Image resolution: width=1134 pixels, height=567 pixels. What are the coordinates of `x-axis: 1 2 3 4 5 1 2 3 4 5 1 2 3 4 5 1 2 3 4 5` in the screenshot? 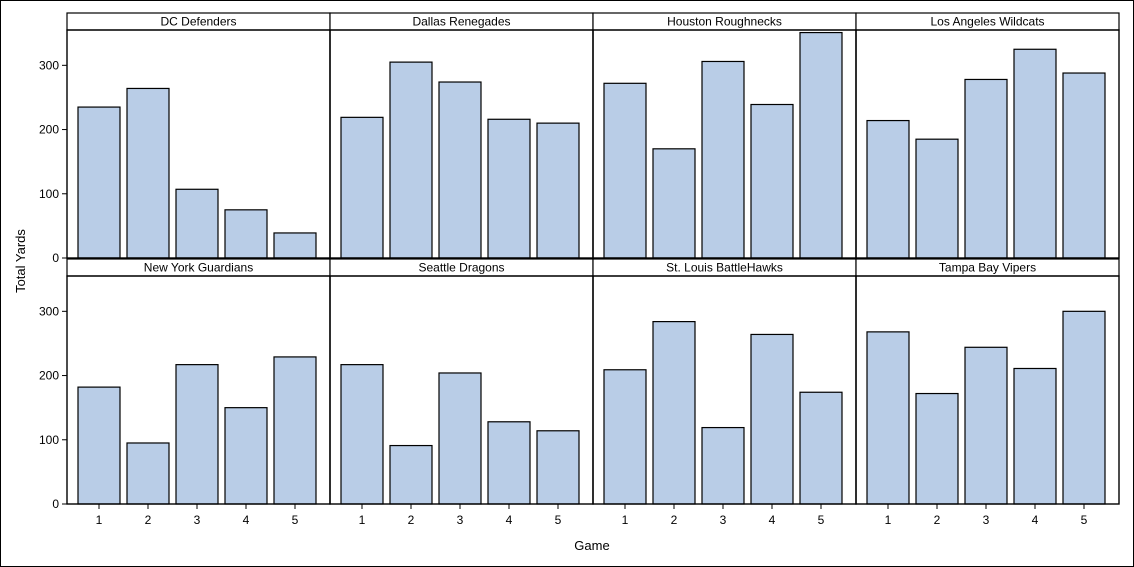 It's located at (592, 515).